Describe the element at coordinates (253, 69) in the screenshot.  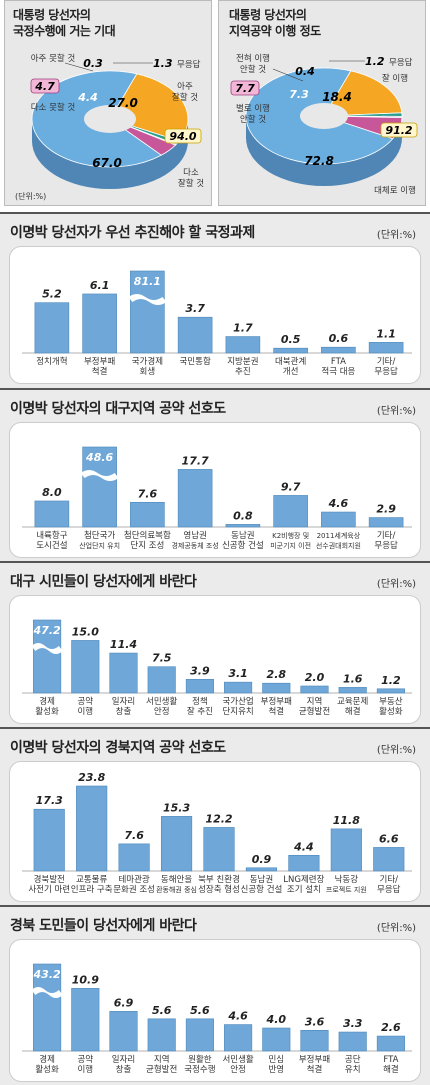
I see `pie2-label-04b: 안할 것` at that location.